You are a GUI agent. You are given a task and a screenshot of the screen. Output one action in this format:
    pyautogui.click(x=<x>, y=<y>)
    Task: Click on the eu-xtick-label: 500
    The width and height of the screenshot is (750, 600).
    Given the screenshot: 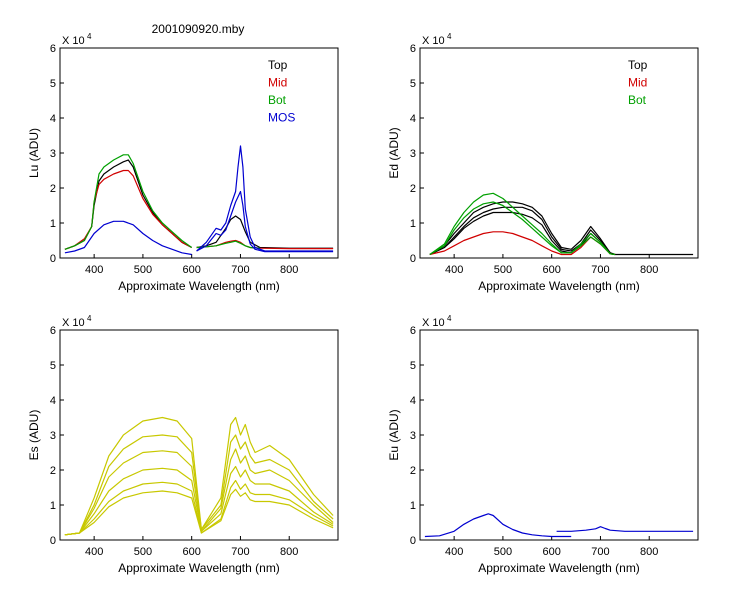 What is the action you would take?
    pyautogui.click(x=503, y=552)
    